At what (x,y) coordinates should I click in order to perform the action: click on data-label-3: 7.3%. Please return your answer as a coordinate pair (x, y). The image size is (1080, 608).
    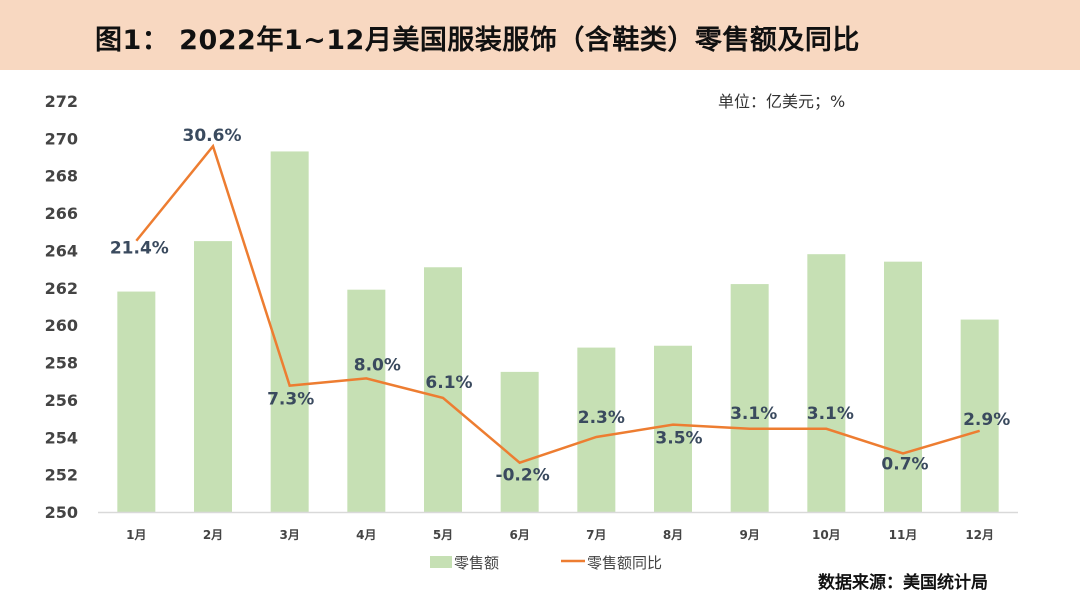
    Looking at the image, I should click on (290, 400).